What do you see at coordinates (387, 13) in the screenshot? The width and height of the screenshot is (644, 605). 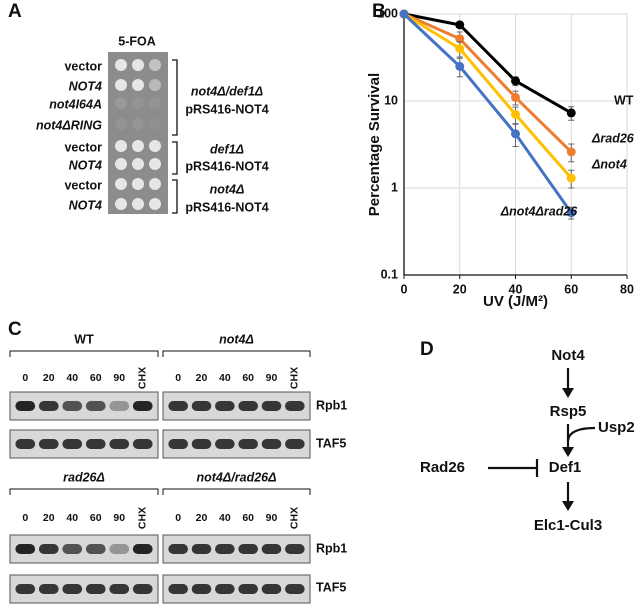 I see `y-tick-label: 100` at bounding box center [387, 13].